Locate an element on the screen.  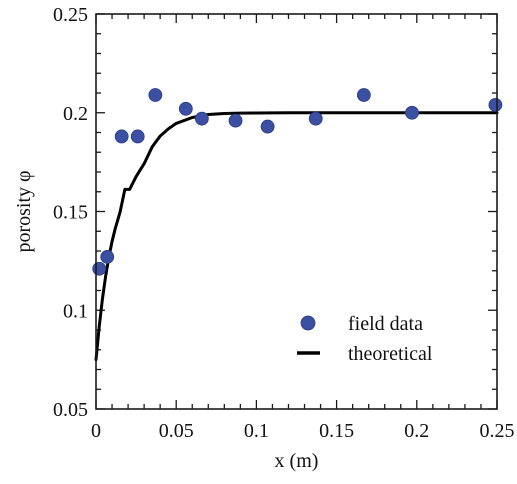
x-tick-label: 0.1 is located at coordinates (256, 431).